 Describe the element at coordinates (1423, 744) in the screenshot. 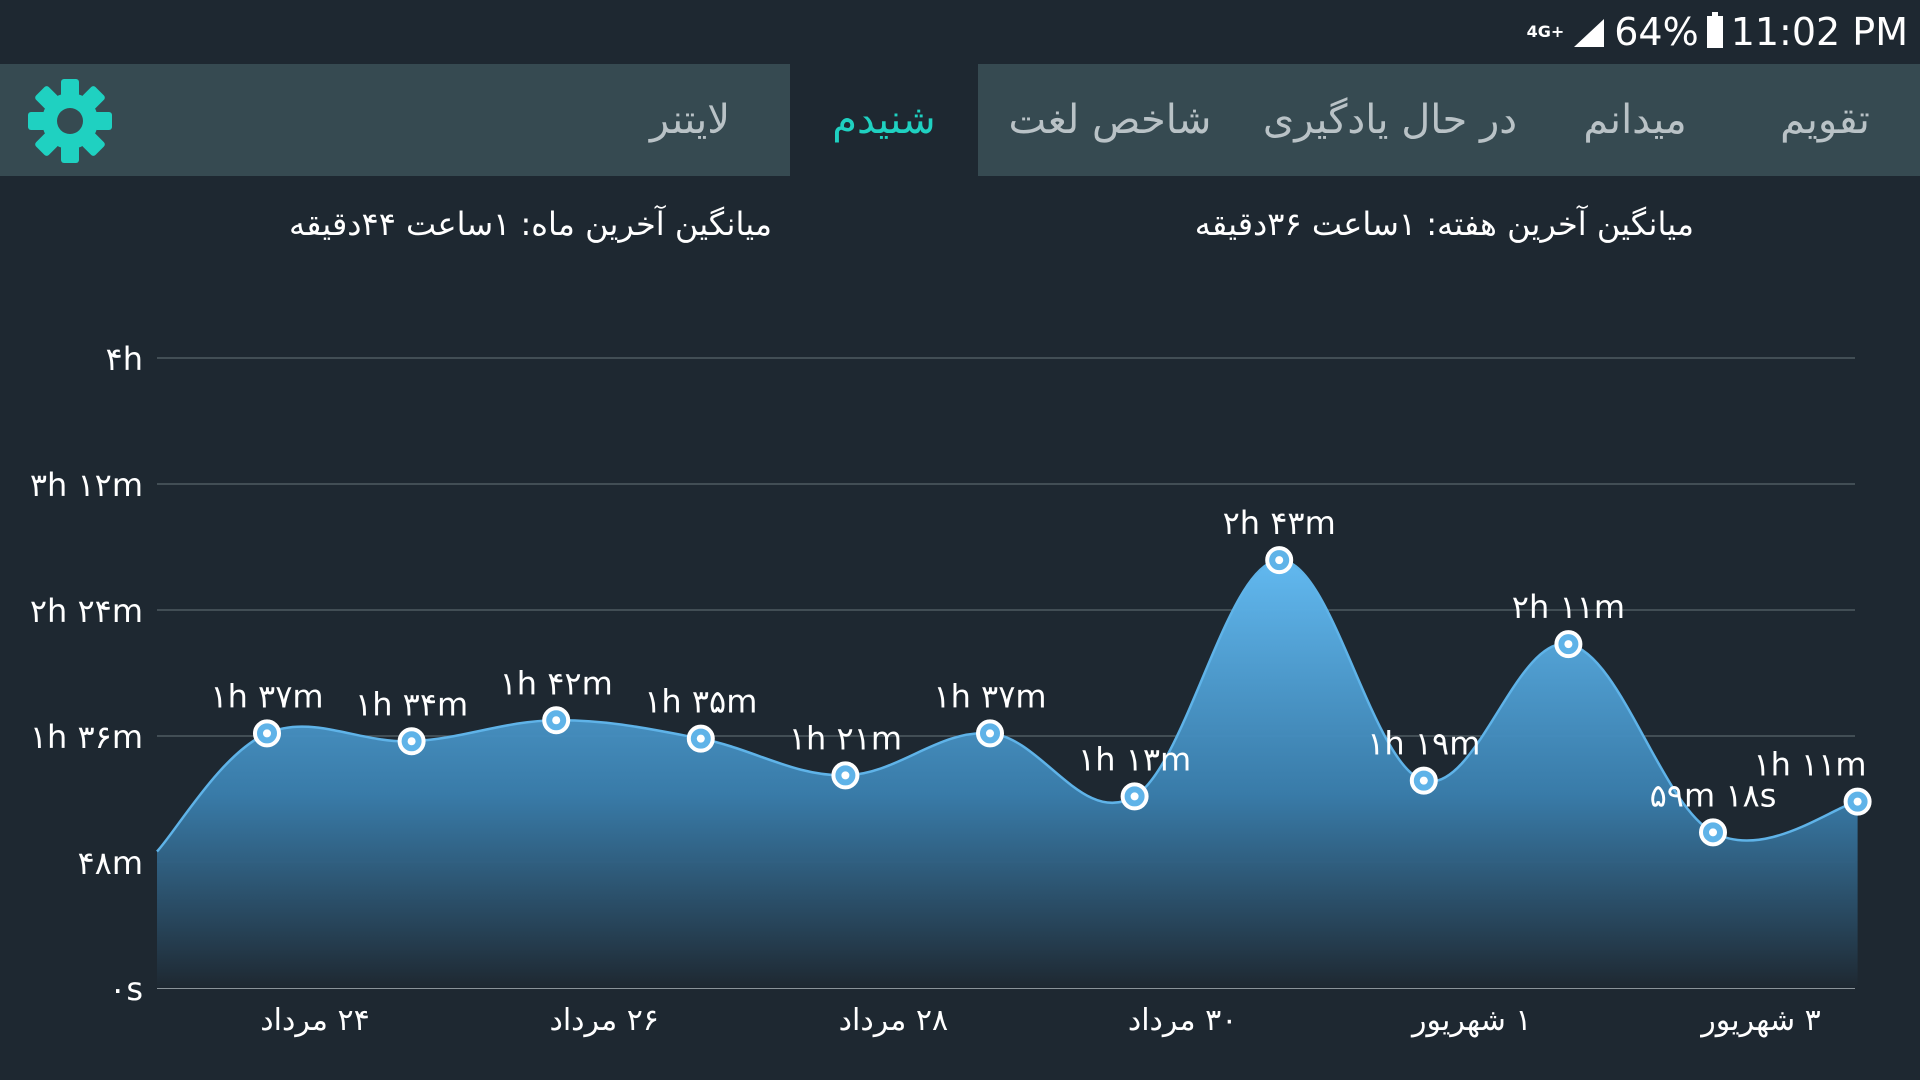

I see `data-label: ۱h ۱۹m` at that location.